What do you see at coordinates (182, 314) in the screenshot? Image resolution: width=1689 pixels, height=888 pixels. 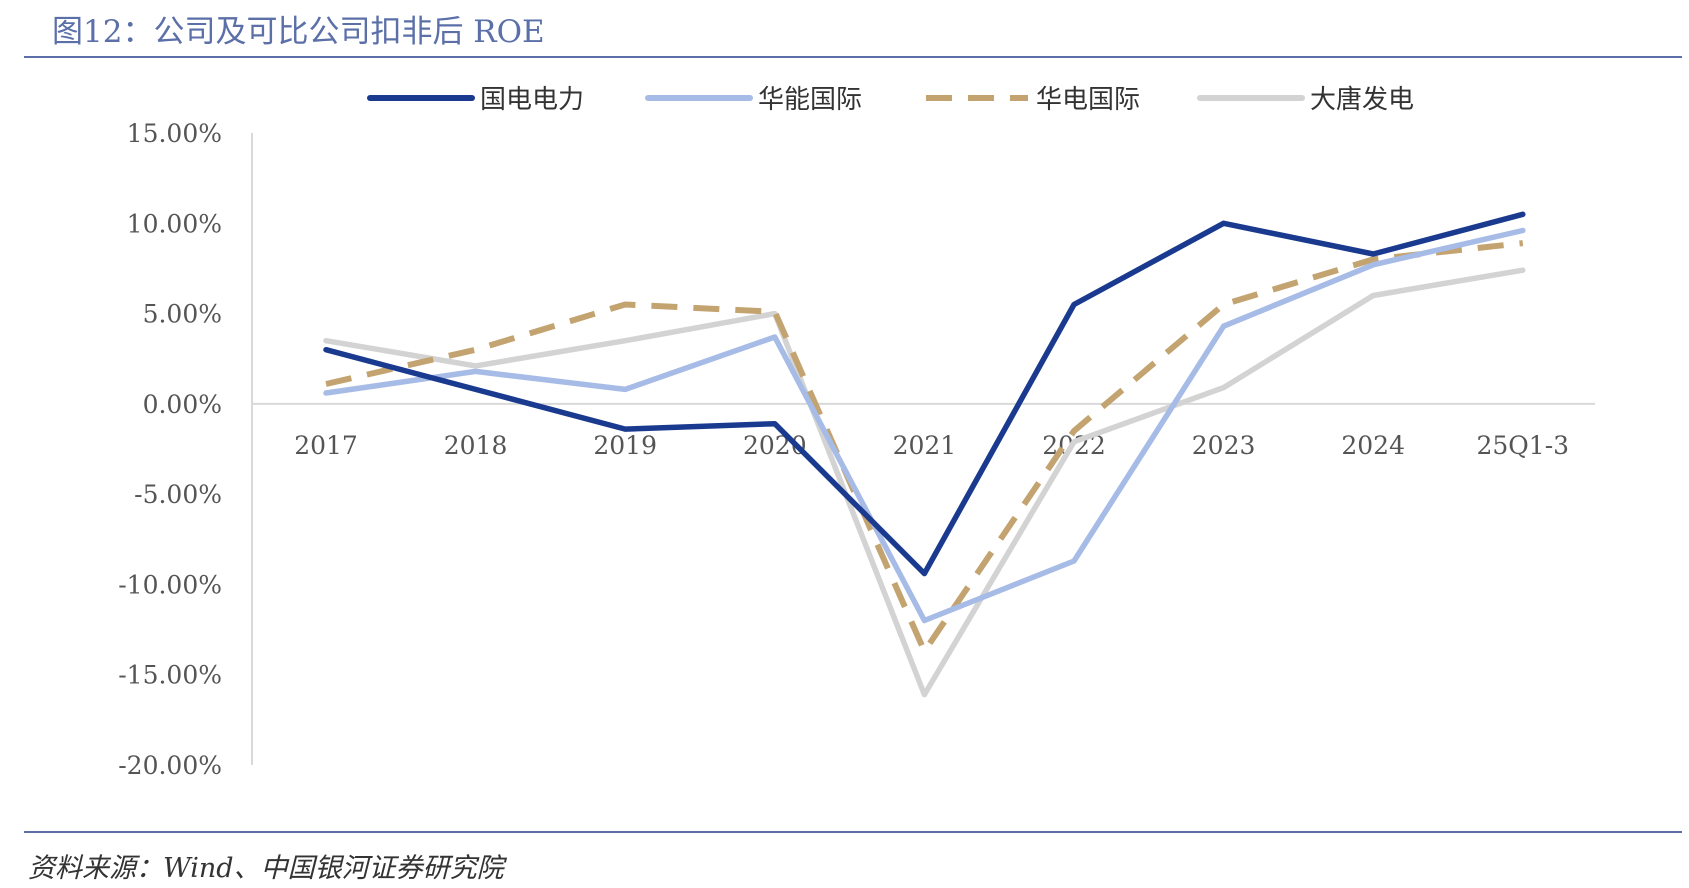 I see `y-tick-label: 5.00%` at bounding box center [182, 314].